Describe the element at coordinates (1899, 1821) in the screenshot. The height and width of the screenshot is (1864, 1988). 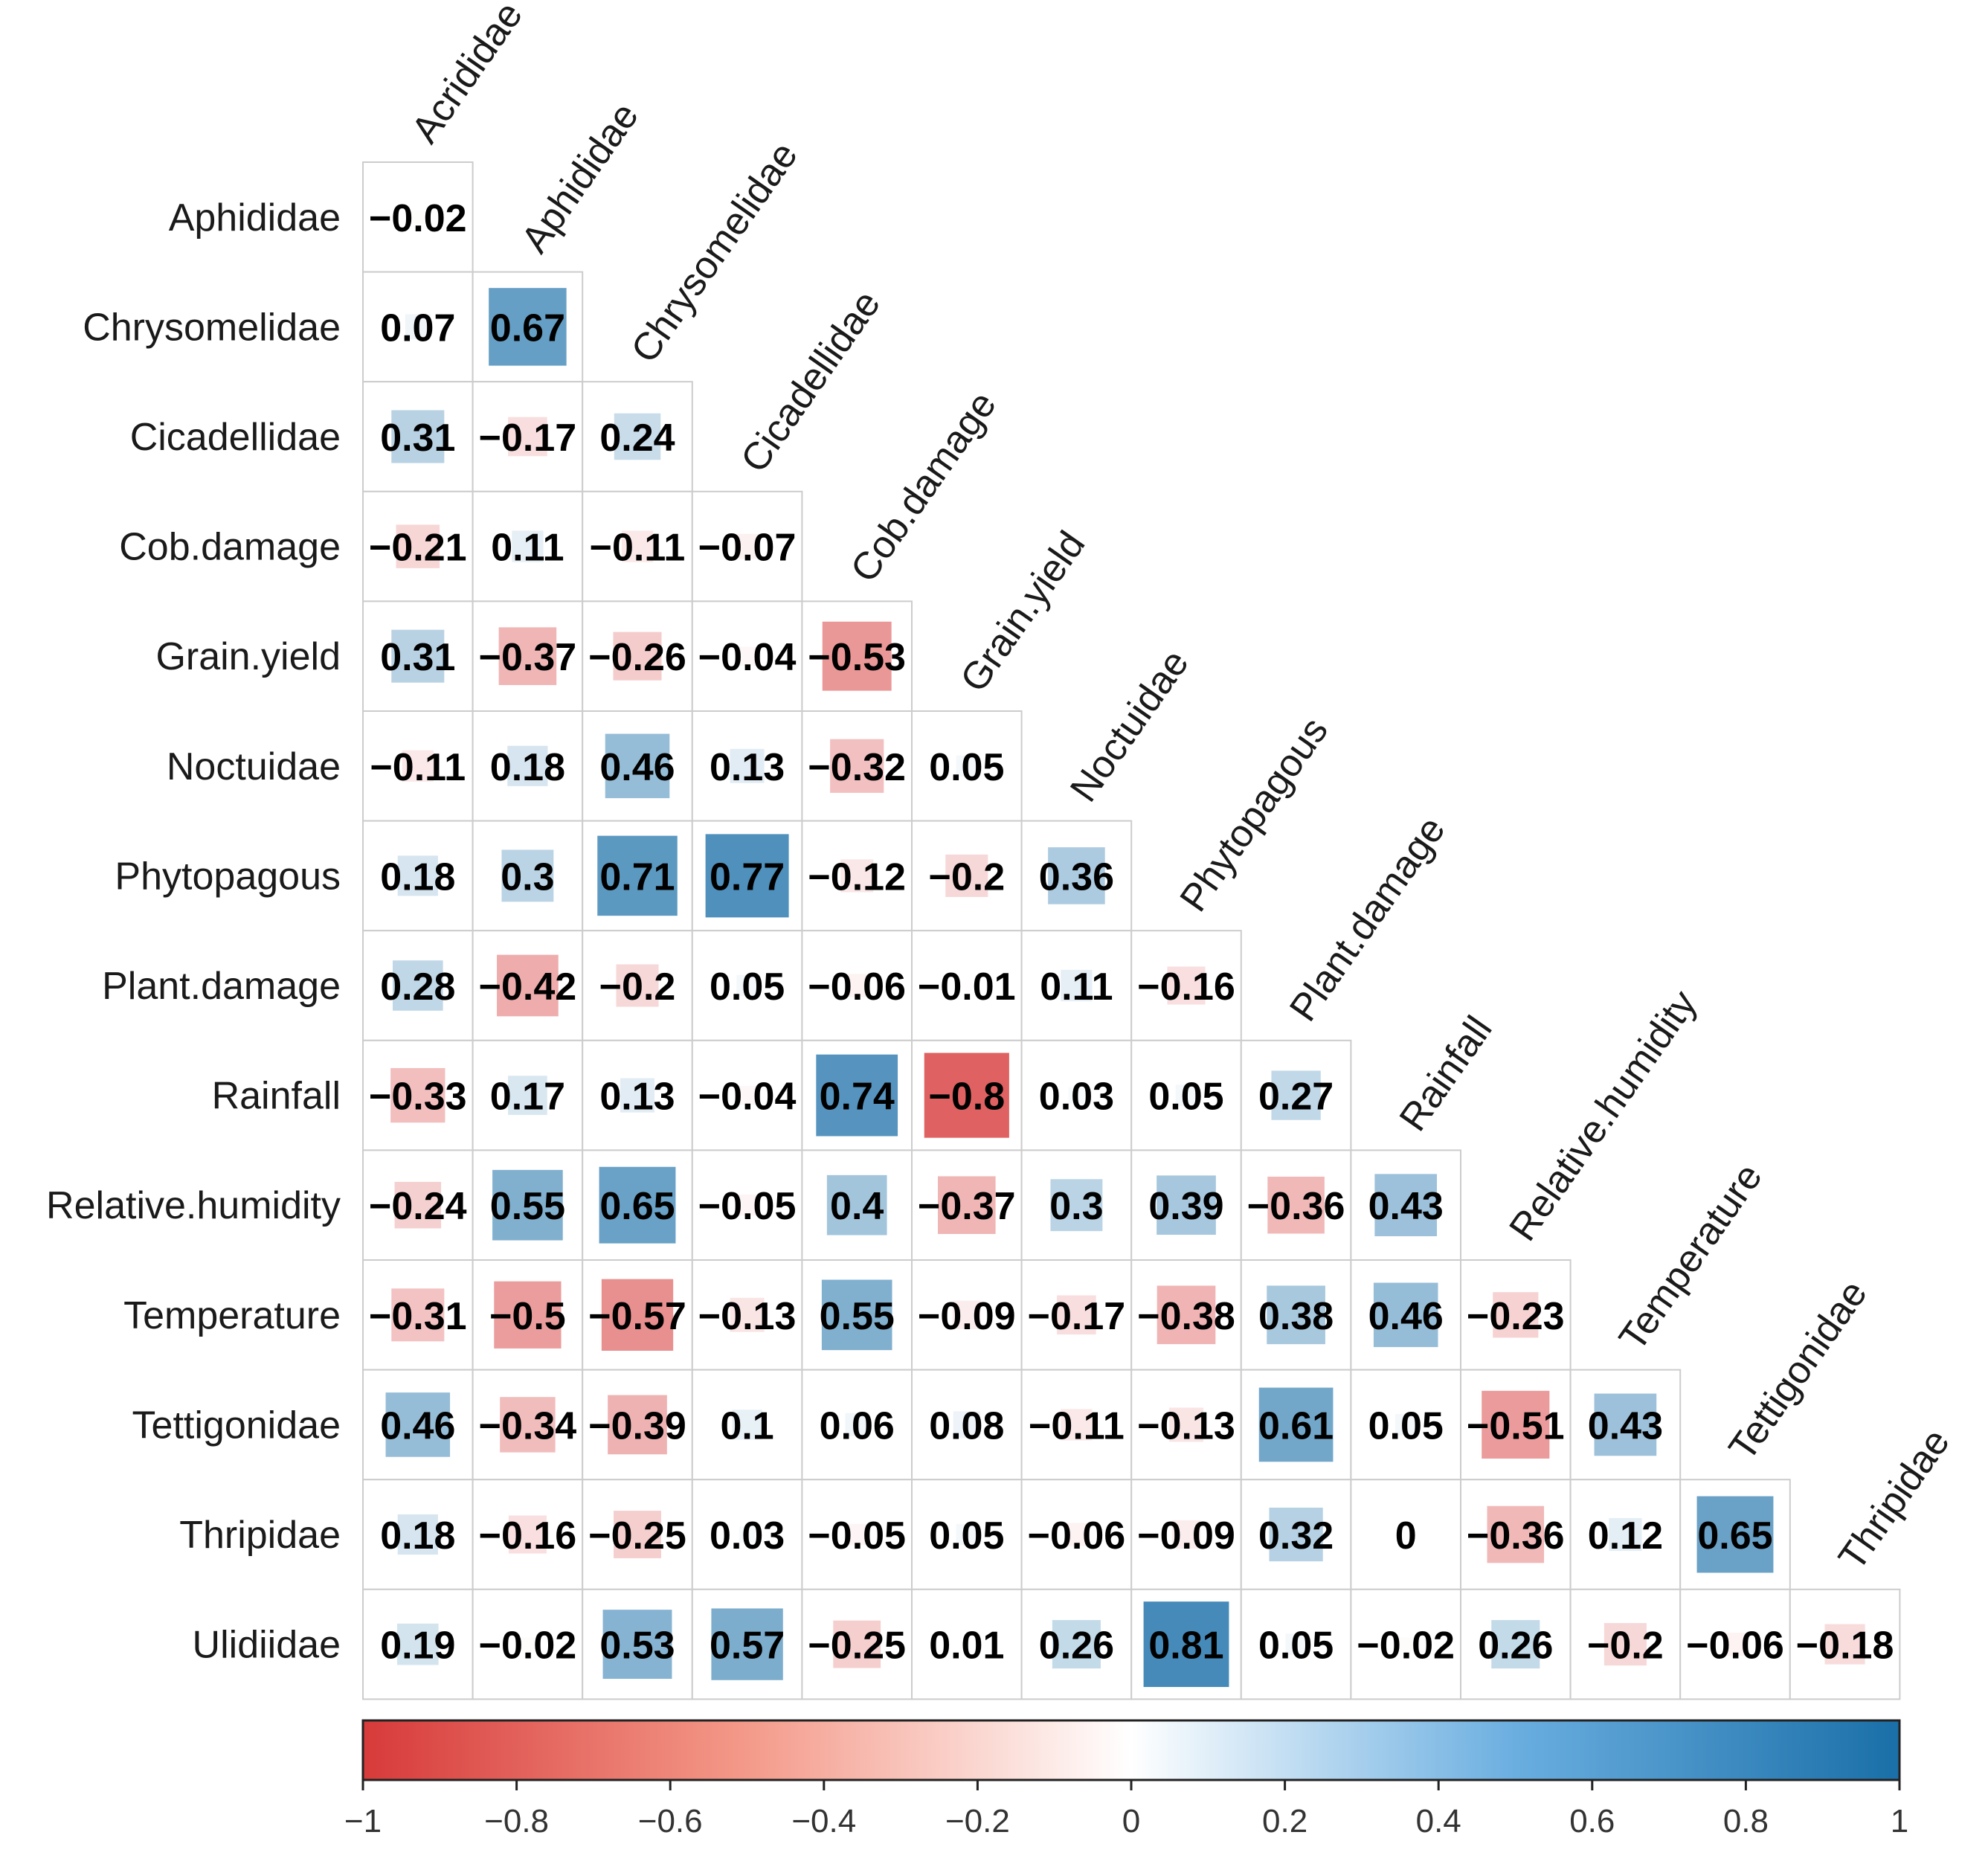
I see `colorbar-tick-label: 1` at that location.